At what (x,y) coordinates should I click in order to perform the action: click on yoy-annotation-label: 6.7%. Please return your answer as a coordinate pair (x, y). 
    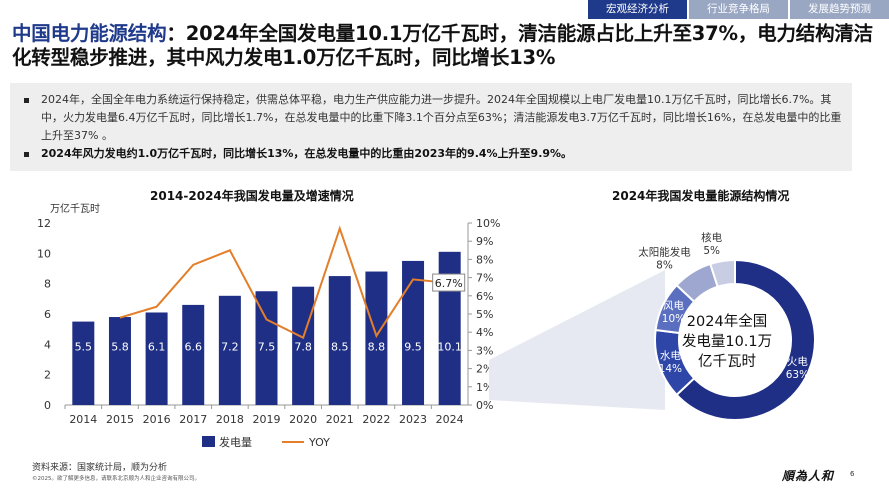
    Looking at the image, I should click on (449, 283).